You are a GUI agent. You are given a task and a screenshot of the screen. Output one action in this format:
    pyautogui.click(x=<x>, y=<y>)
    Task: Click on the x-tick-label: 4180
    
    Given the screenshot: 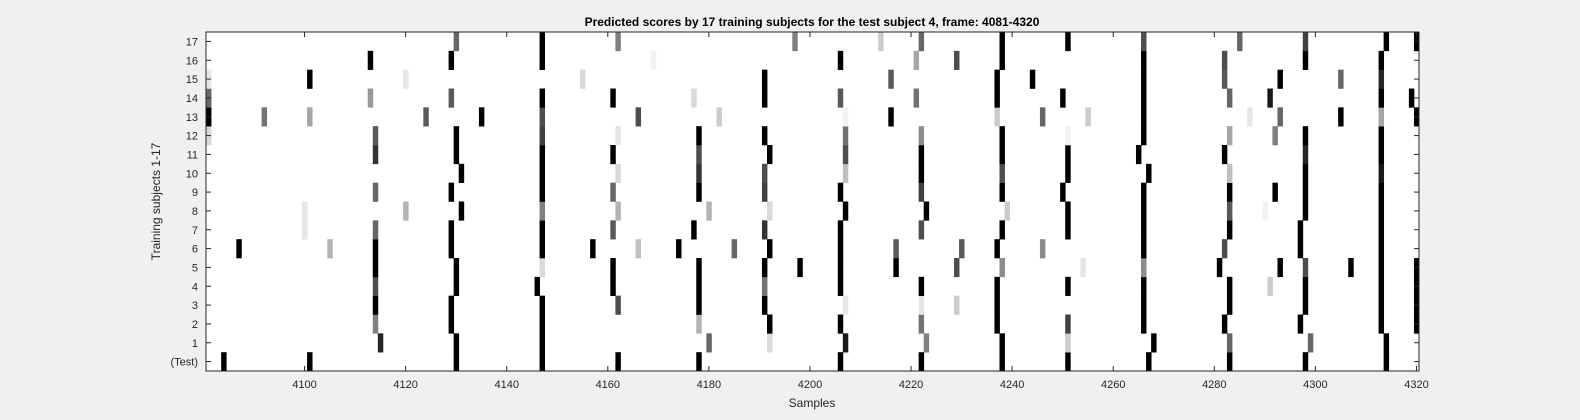 What is the action you would take?
    pyautogui.click(x=709, y=385)
    